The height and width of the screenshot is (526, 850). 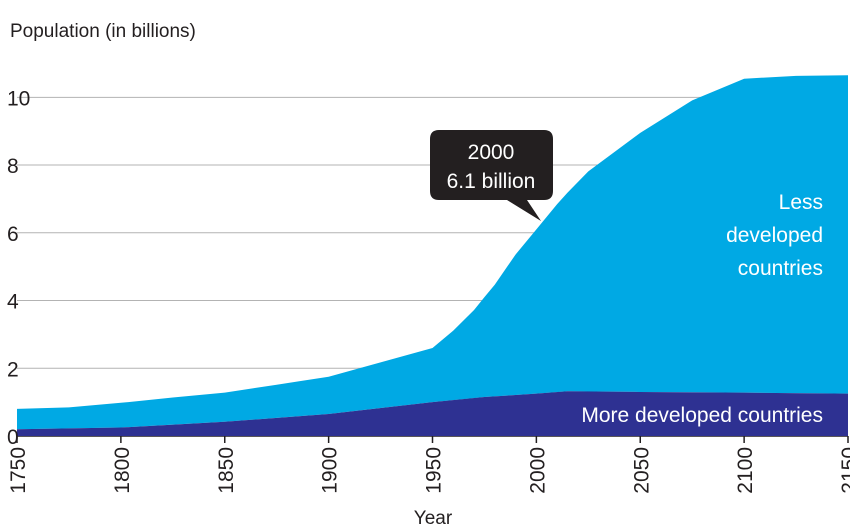 I want to click on annotation-callout: 2000 6.1 billion, so click(x=491, y=175).